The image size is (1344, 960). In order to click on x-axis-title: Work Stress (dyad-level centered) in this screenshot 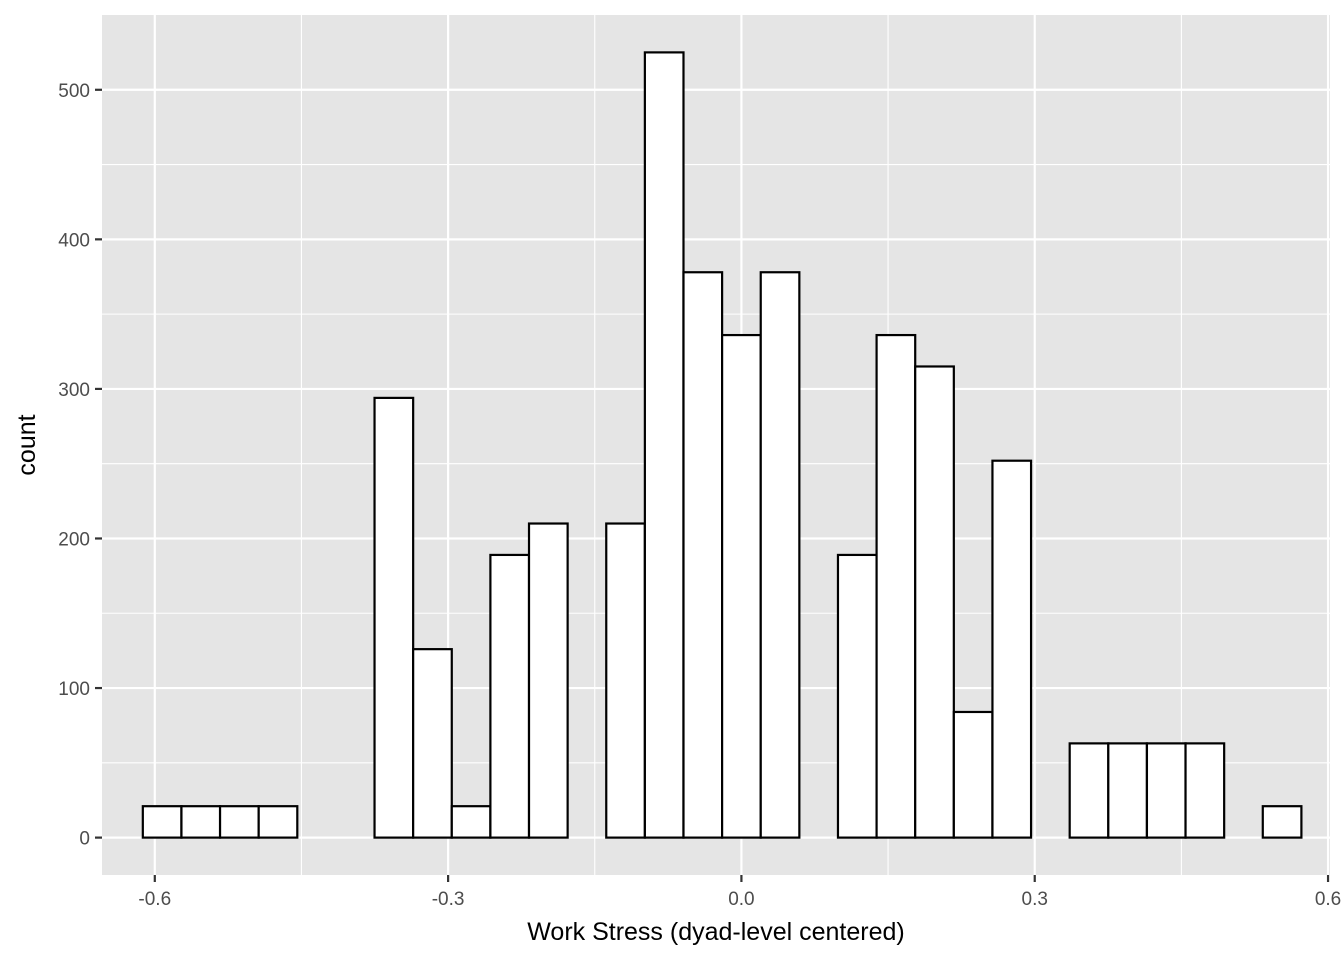, I will do `click(715, 932)`.